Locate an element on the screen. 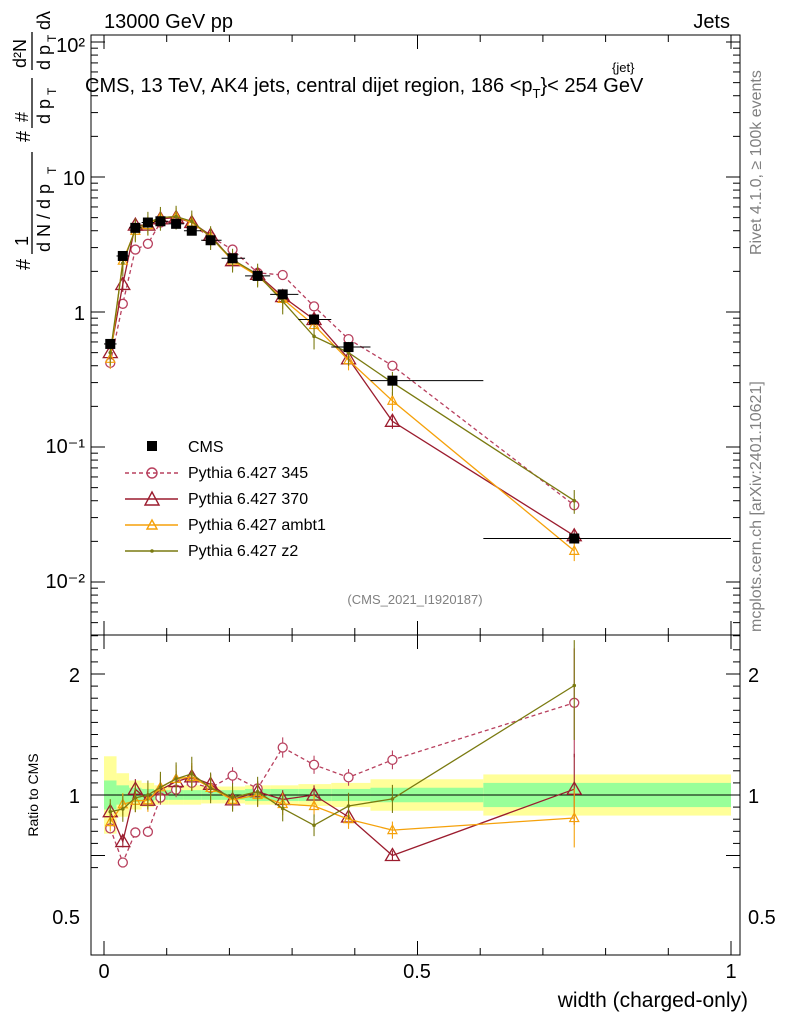 Image resolution: width=786 pixels, height=1024 pixels. y-label-den-sub-1: T is located at coordinates (52, 170).